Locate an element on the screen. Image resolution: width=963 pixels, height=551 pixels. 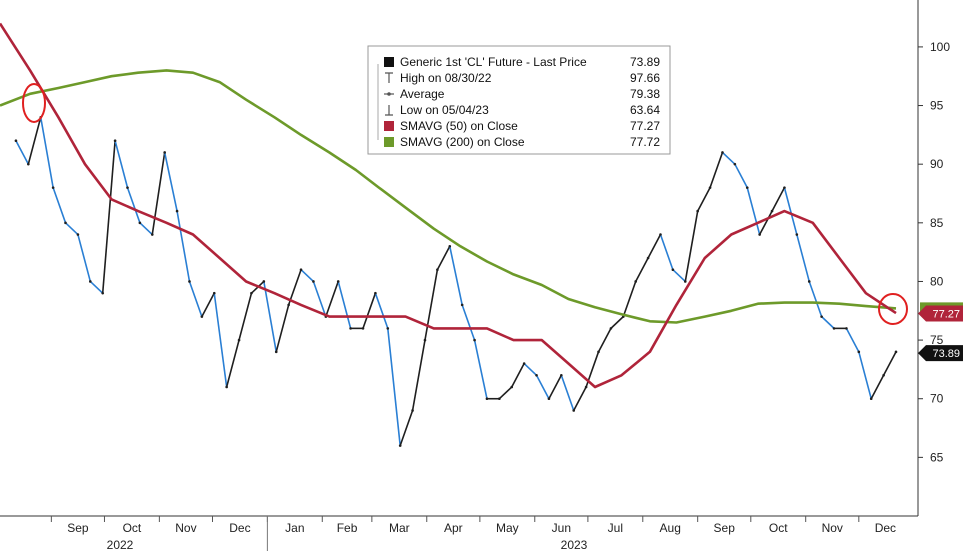
legend-label: High on 08/30/22 is located at coordinates (446, 78).